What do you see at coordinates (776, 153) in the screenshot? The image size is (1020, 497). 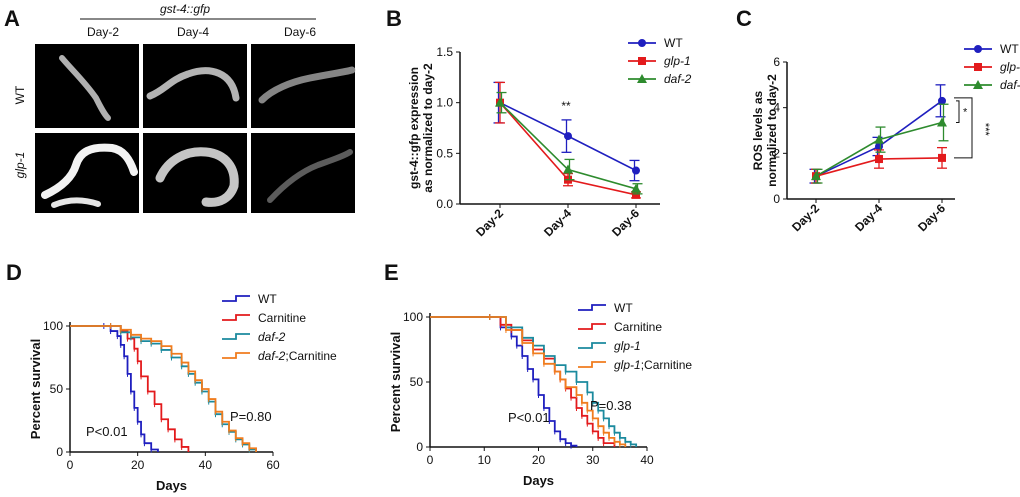 I see `y-tick-label: 2` at bounding box center [776, 153].